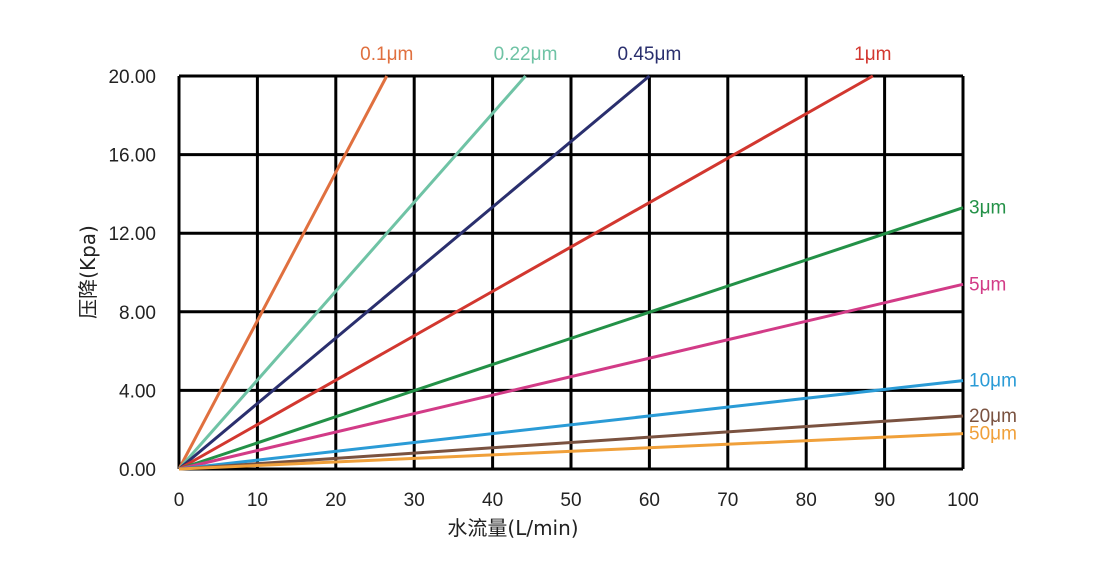  What do you see at coordinates (570, 500) in the screenshot?
I see `x-tick-label: 50` at bounding box center [570, 500].